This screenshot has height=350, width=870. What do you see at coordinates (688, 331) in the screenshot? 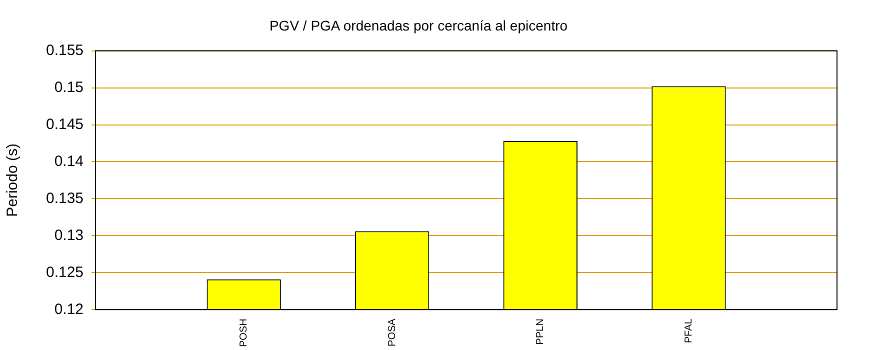
I see `x-tick-label: PFAL` at bounding box center [688, 331].